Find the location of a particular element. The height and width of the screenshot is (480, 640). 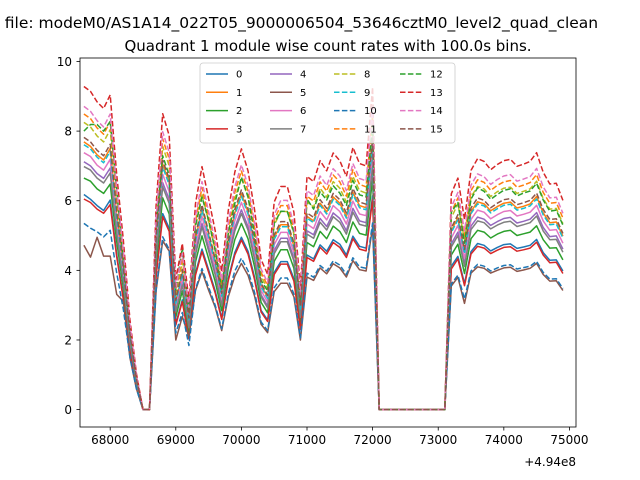

legend-label-11: 11 is located at coordinates (370, 129).